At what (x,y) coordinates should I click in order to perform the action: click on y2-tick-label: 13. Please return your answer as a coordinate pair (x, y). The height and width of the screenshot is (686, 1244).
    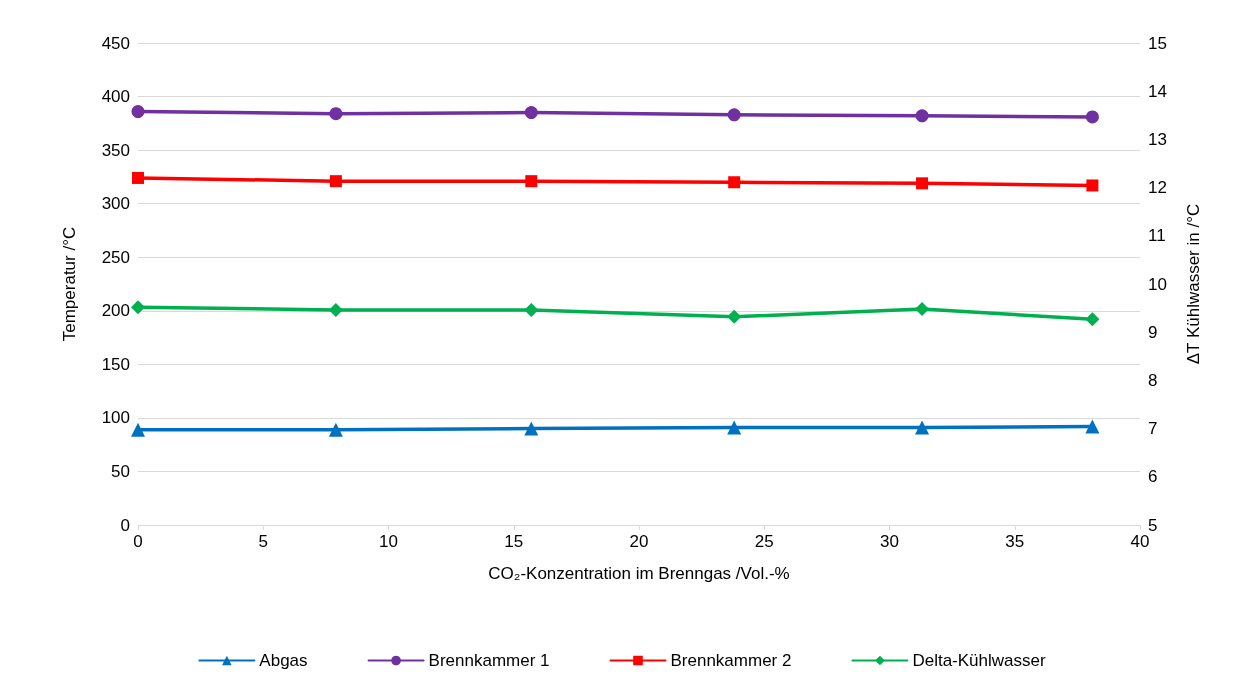
    Looking at the image, I should click on (1157, 139).